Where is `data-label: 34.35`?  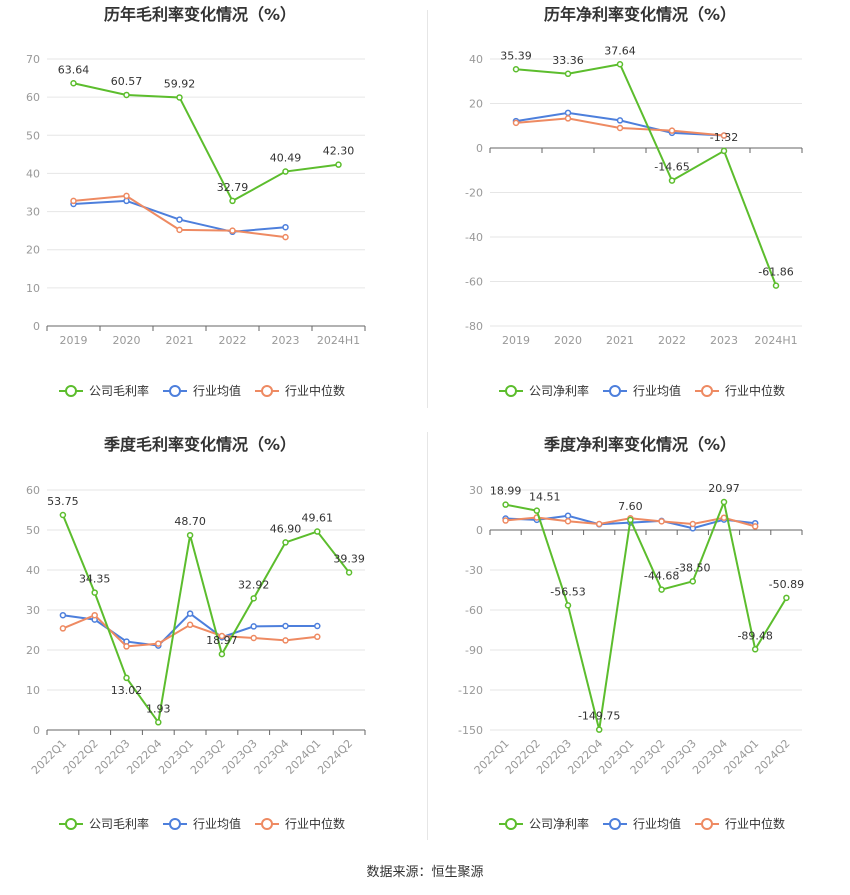
data-label: 34.35 is located at coordinates (95, 579).